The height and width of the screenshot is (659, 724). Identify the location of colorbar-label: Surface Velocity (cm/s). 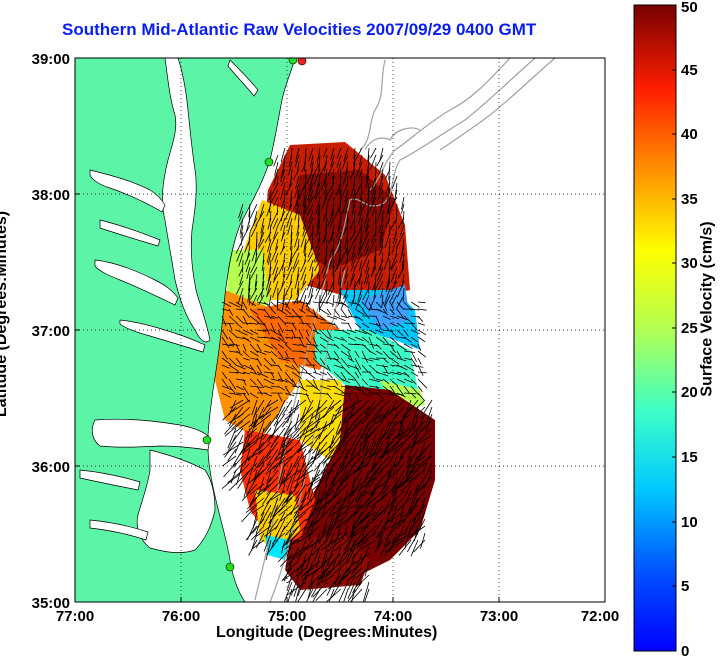
(707, 309).